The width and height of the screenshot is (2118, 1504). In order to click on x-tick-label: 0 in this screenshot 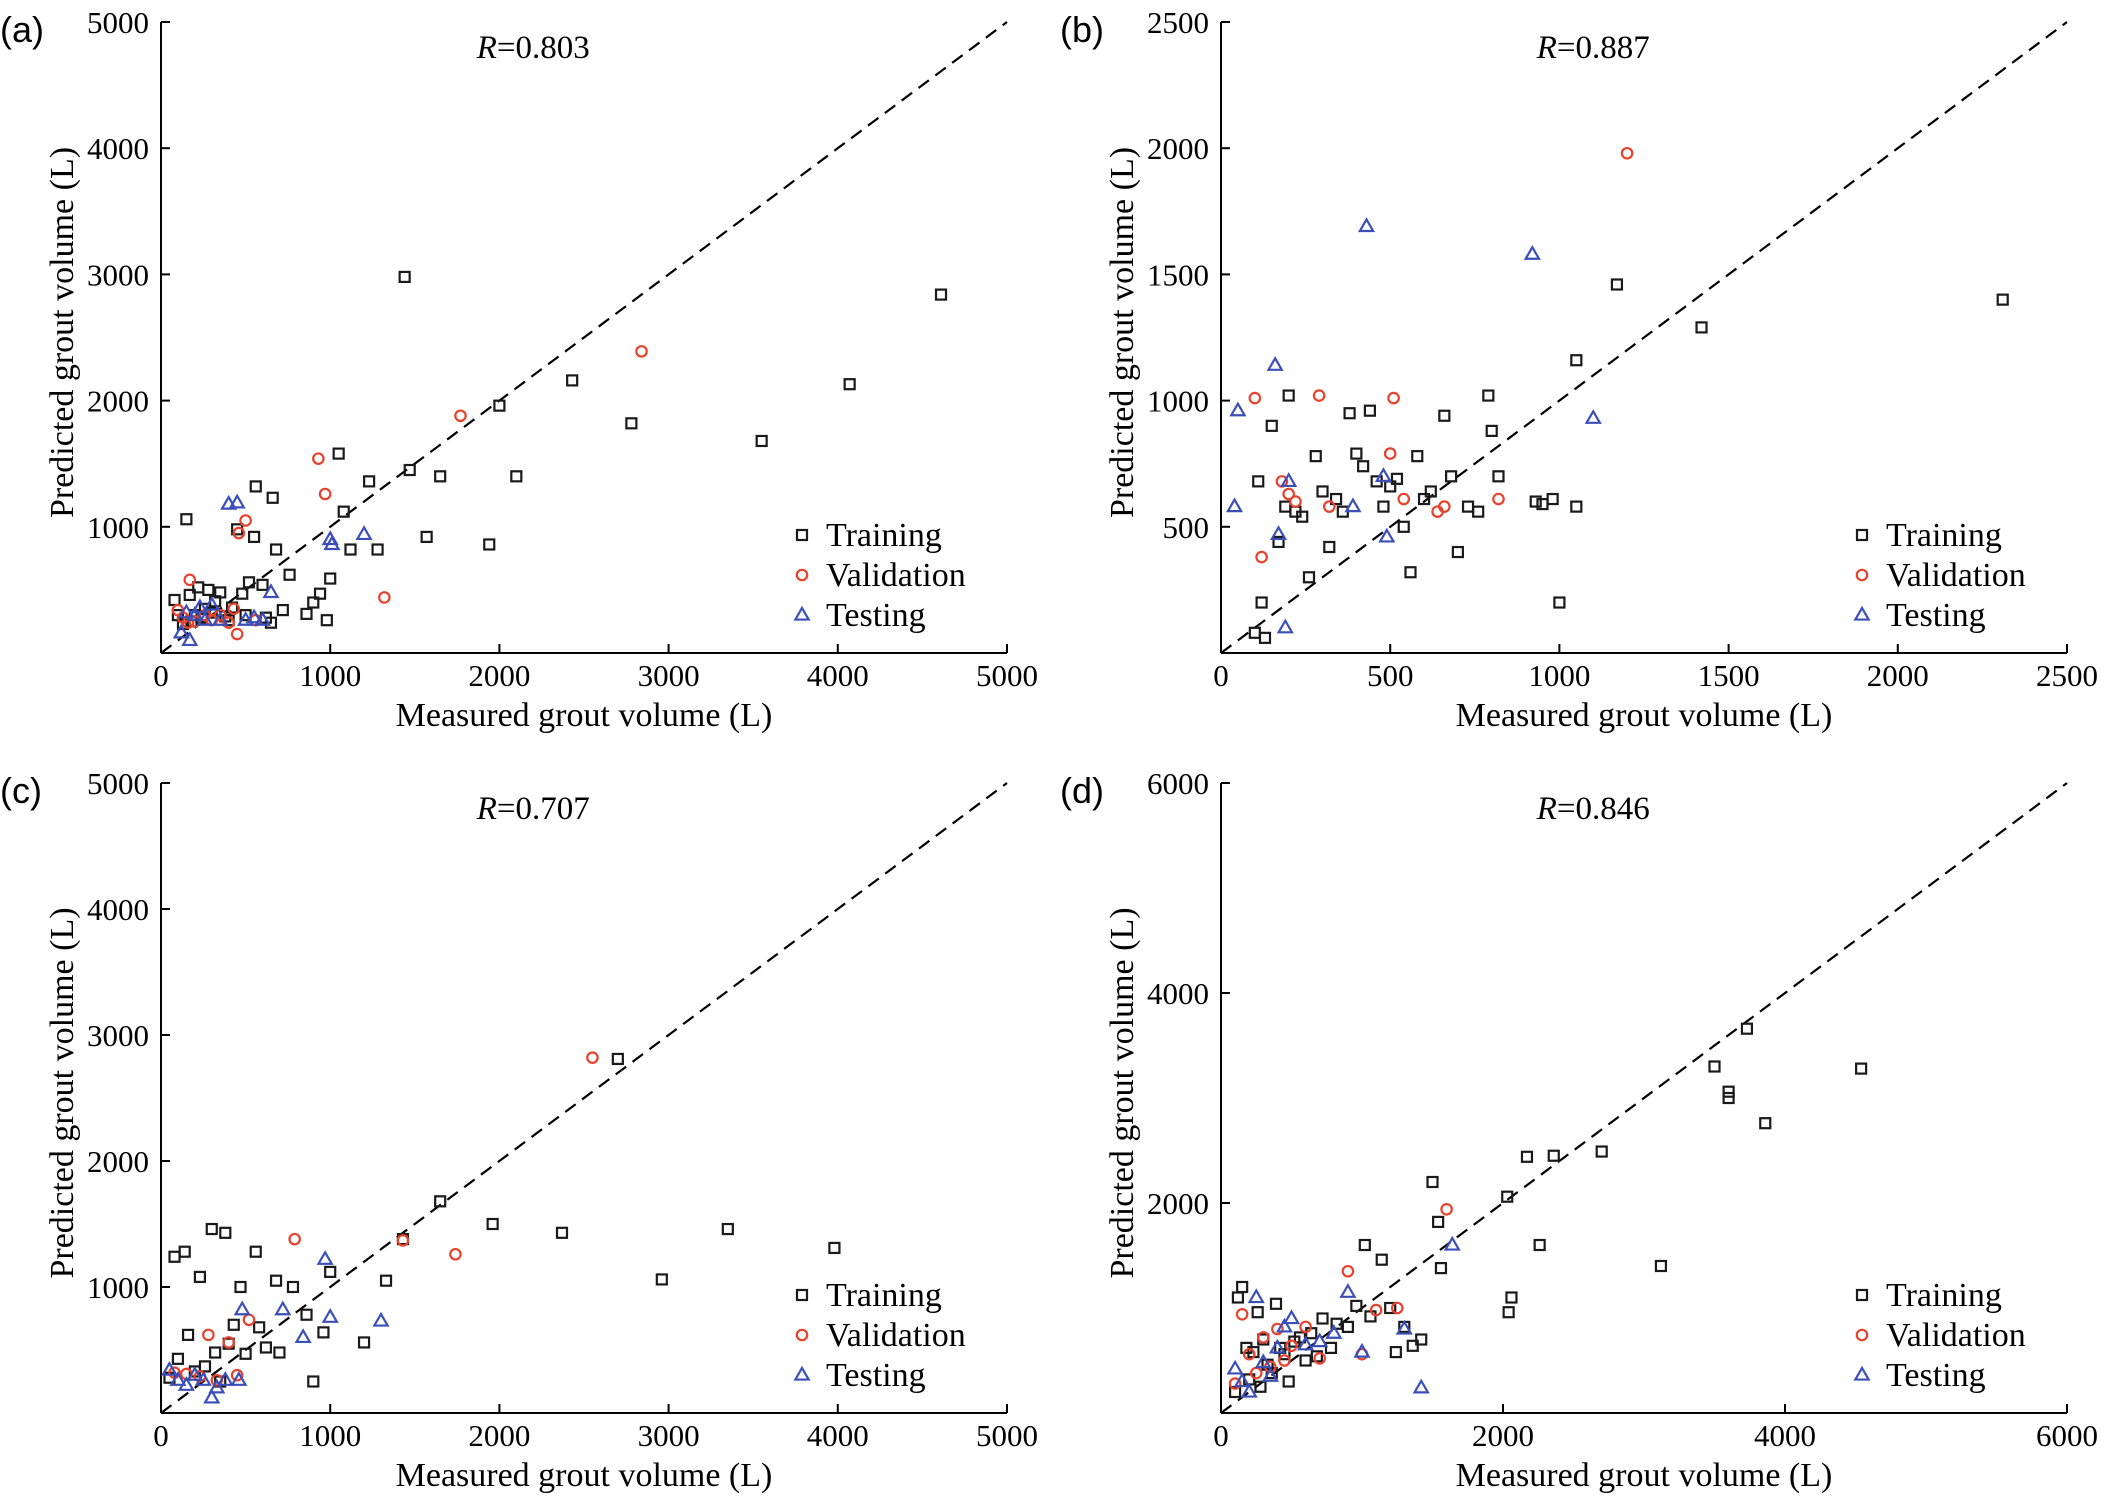, I will do `click(1221, 675)`.